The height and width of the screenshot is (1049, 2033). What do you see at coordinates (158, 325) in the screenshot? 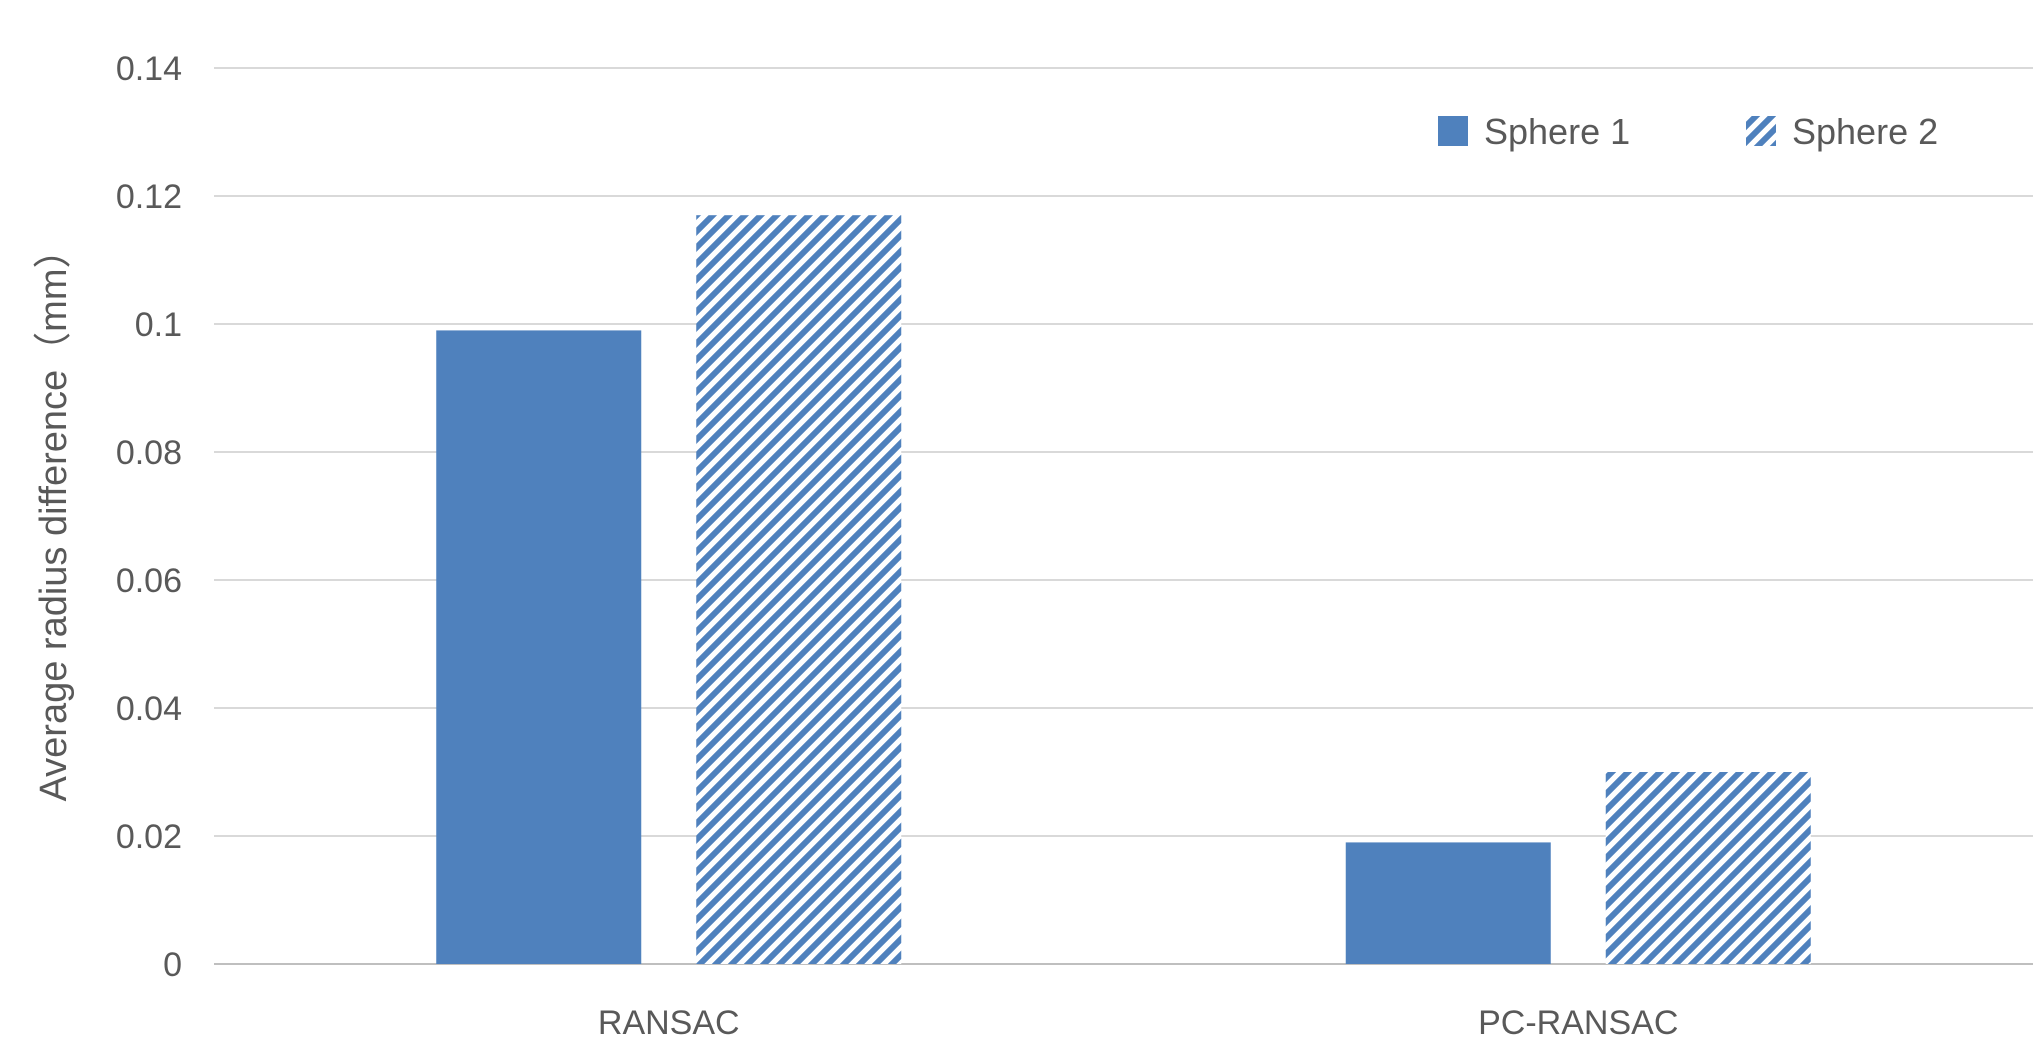
I see `y-tick-label: 0.1` at bounding box center [158, 325].